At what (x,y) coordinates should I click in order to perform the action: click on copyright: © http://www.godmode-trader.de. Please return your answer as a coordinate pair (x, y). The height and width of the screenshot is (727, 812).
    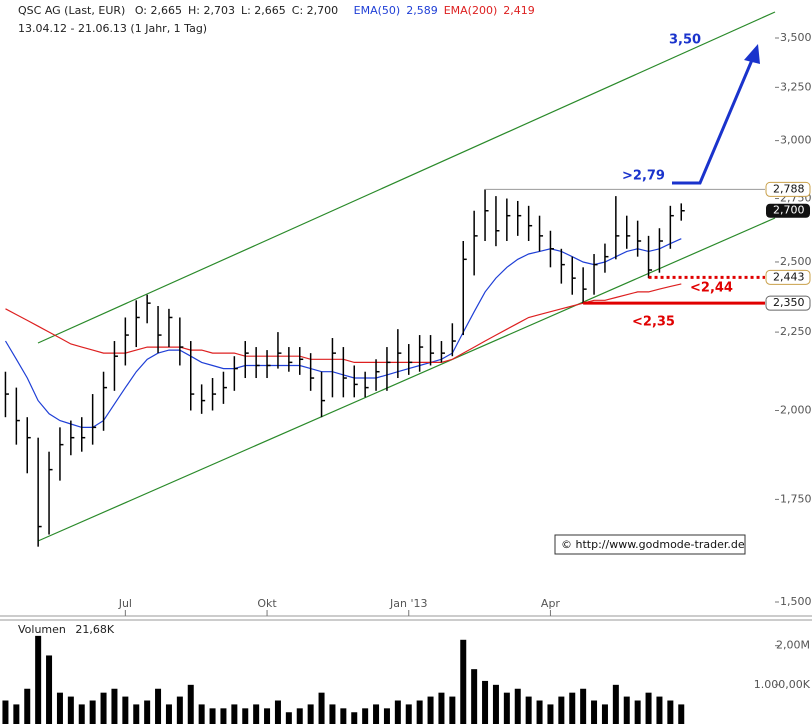
    Looking at the image, I should click on (653, 544).